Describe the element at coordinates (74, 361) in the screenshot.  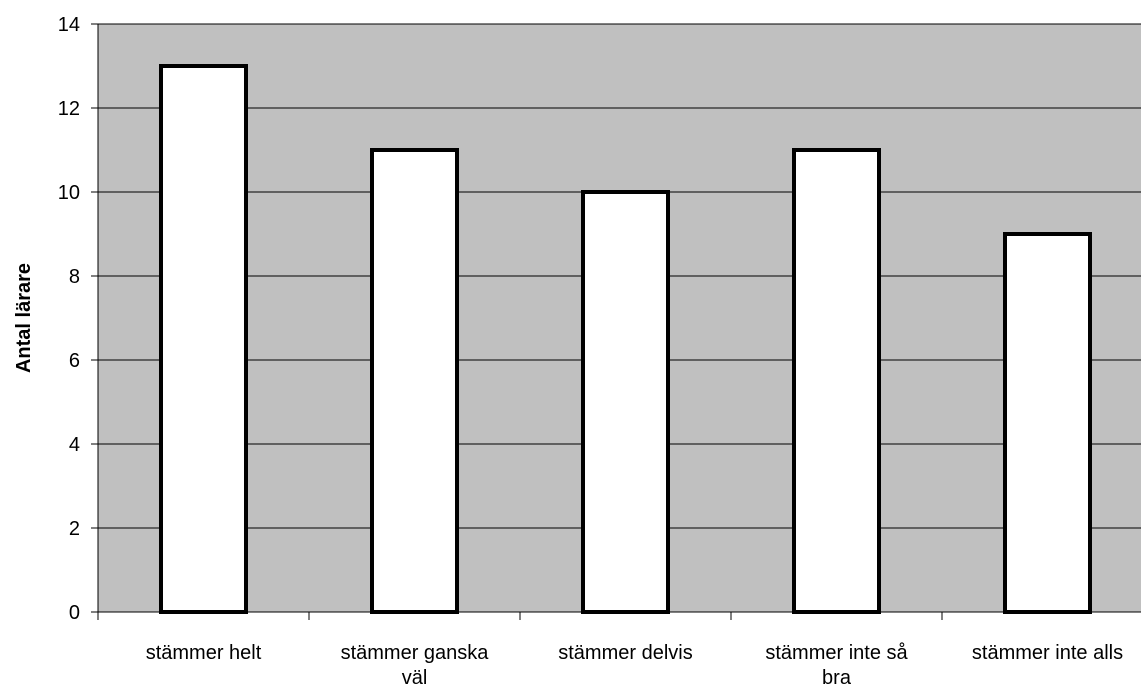
I see `y-tick-label: 6` at that location.